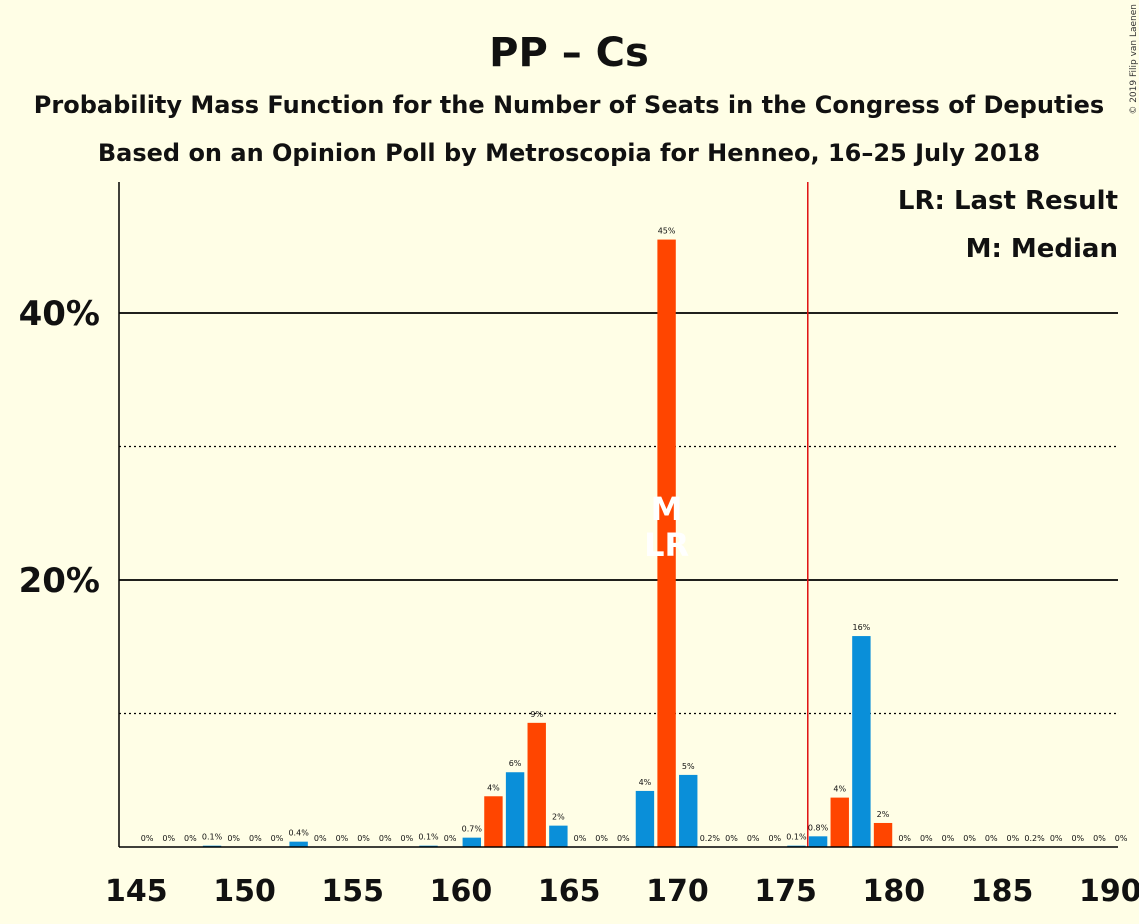  Describe the element at coordinates (352, 891) in the screenshot. I see `x-tick-label-155: 155` at that location.